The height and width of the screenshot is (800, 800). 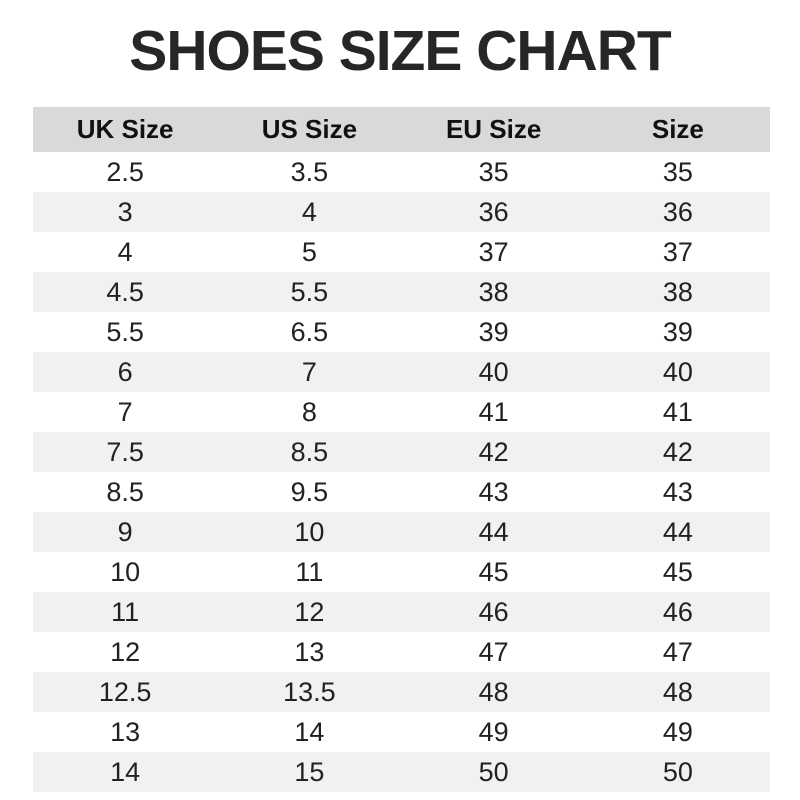 I want to click on table-cell: 7.5, so click(x=125, y=451).